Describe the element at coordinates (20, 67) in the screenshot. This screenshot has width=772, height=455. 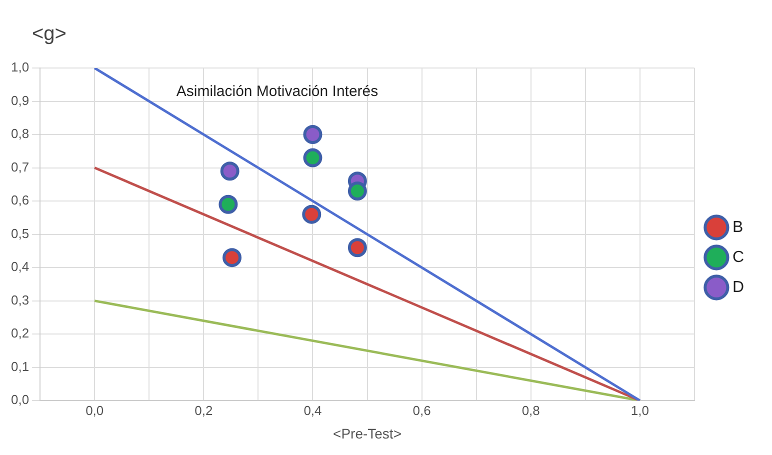
I see `y-tick-label: 1,0` at that location.